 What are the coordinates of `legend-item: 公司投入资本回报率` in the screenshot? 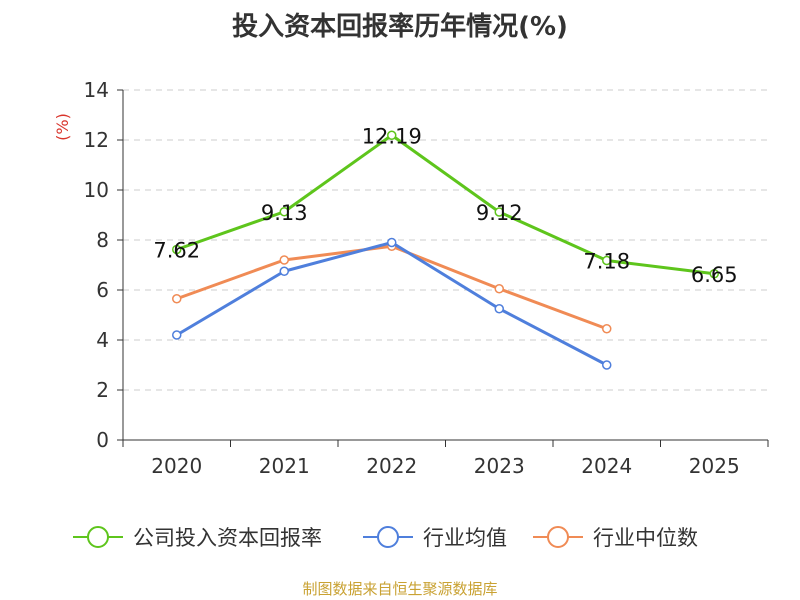 It's located at (197, 538).